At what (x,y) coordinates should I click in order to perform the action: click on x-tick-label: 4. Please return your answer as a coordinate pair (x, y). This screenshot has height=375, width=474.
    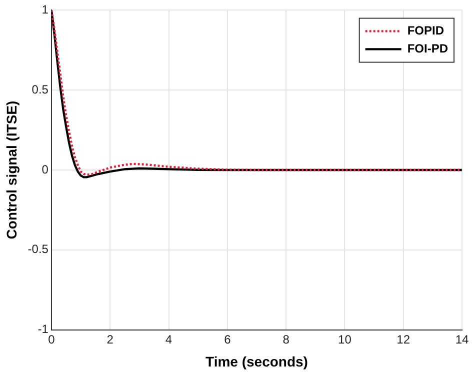
    Looking at the image, I should click on (168, 339).